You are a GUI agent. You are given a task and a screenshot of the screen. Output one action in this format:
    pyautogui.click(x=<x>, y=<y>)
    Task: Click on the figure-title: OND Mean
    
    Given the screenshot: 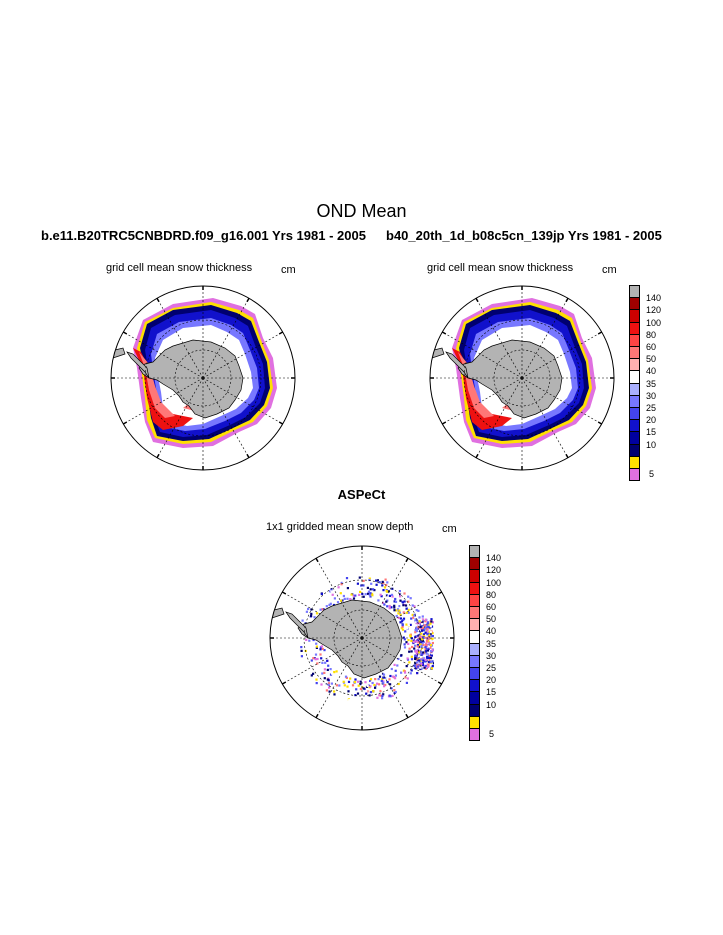 What is the action you would take?
    pyautogui.click(x=361, y=211)
    